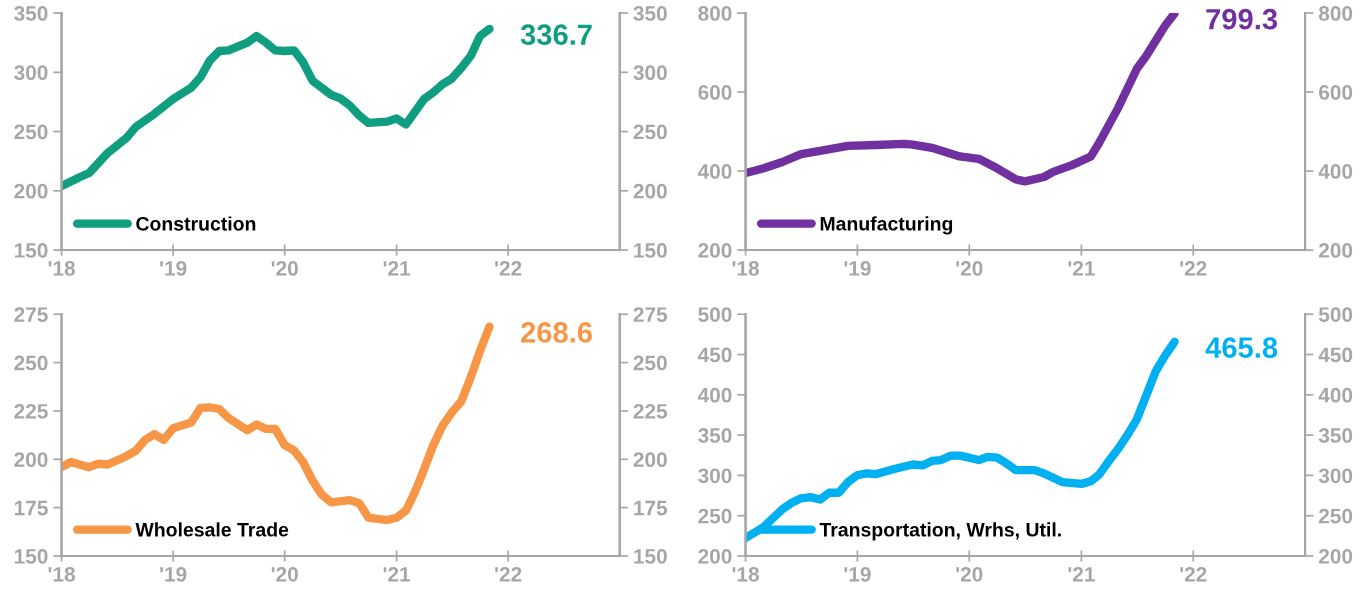 Image resolution: width=1368 pixels, height=594 pixels. I want to click on annotation: 465.8, so click(1241, 347).